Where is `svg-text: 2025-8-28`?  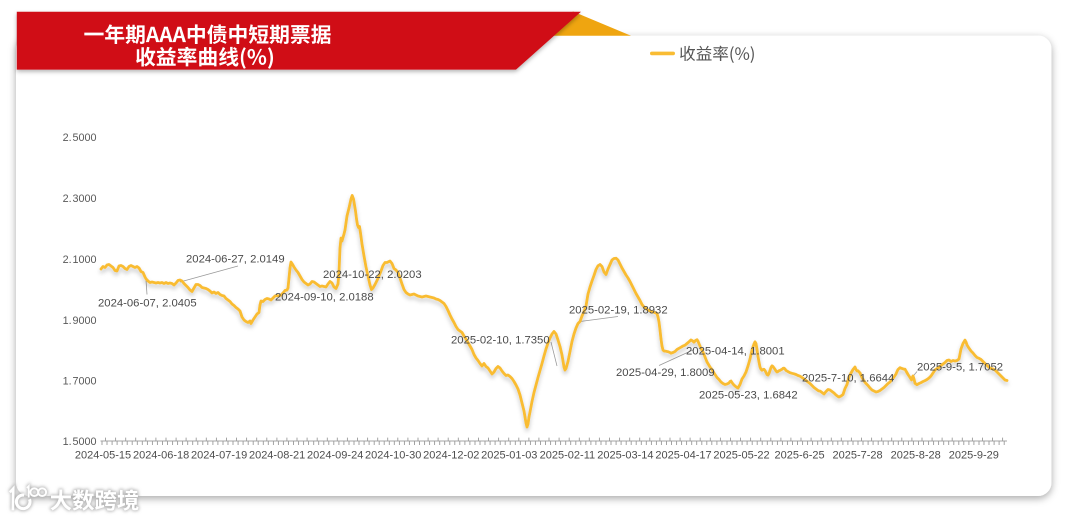 svg-text: 2025-8-28 is located at coordinates (916, 456).